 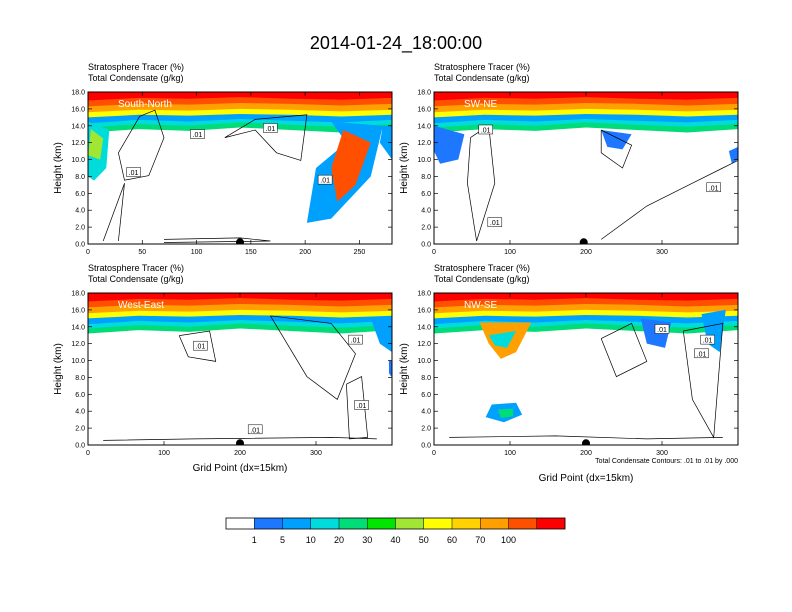 I want to click on colorbar: 1 5 10 20 30 40 50 60 70 100, so click(x=395, y=531).